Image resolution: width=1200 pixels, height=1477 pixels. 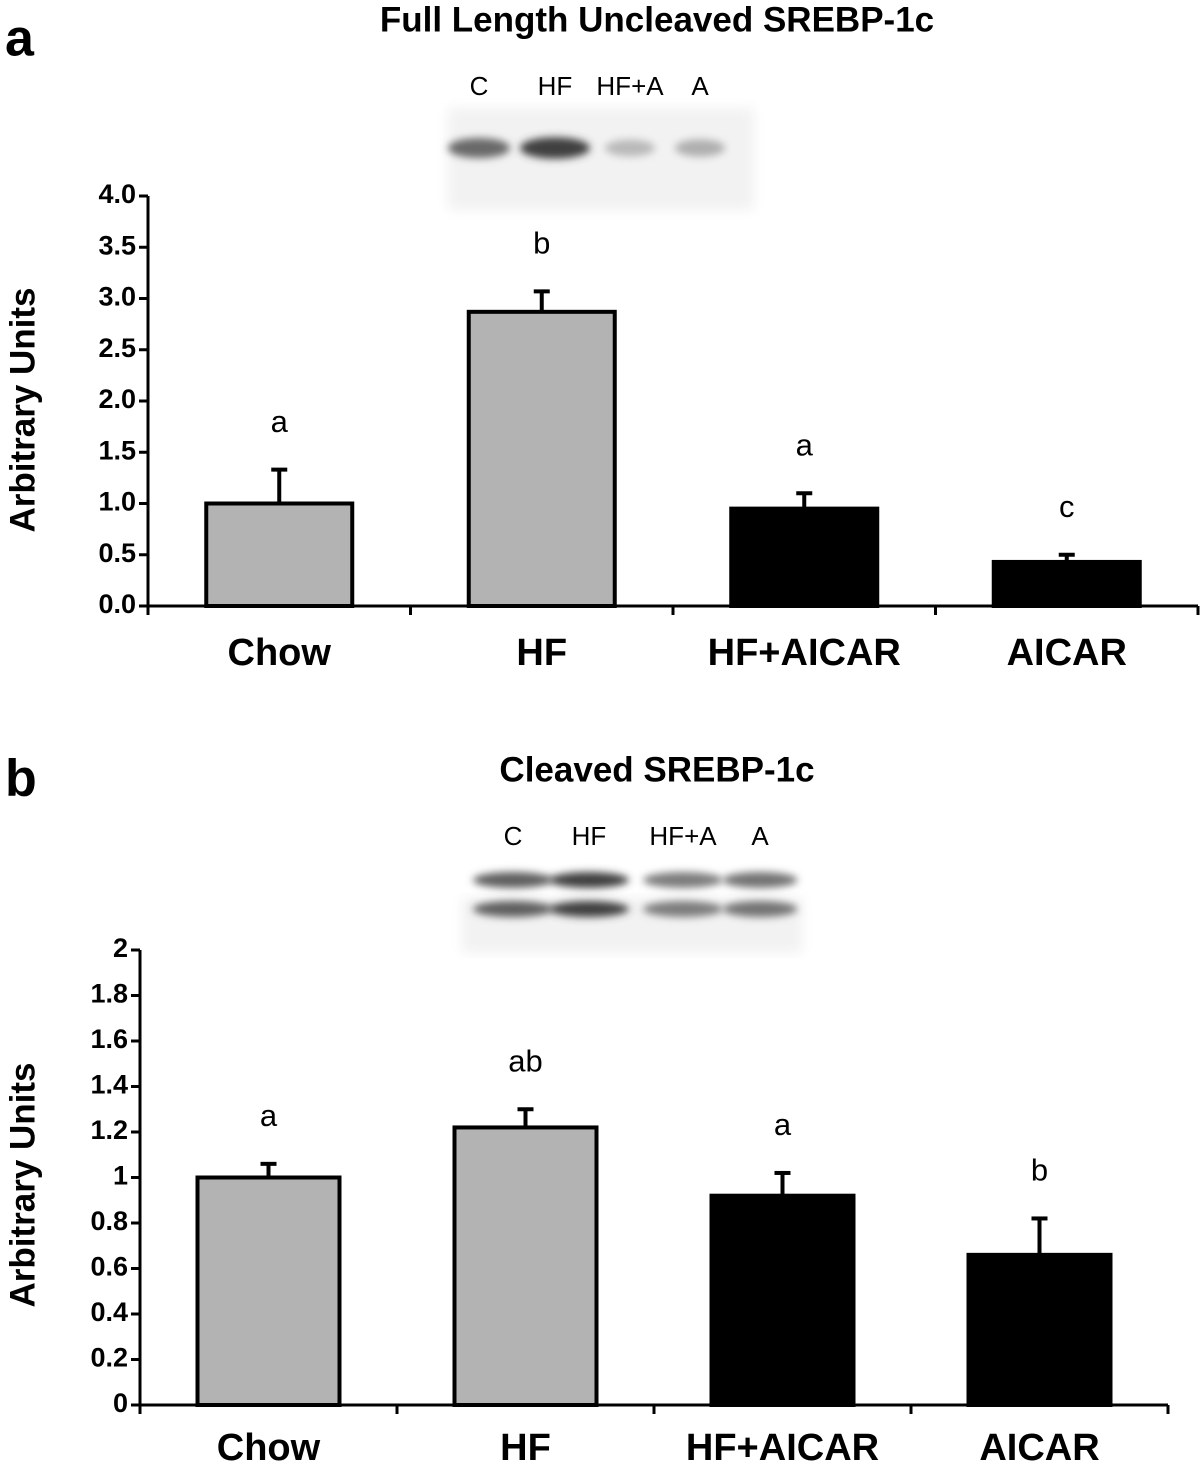 I want to click on significance-letter: c, so click(x=1067, y=506).